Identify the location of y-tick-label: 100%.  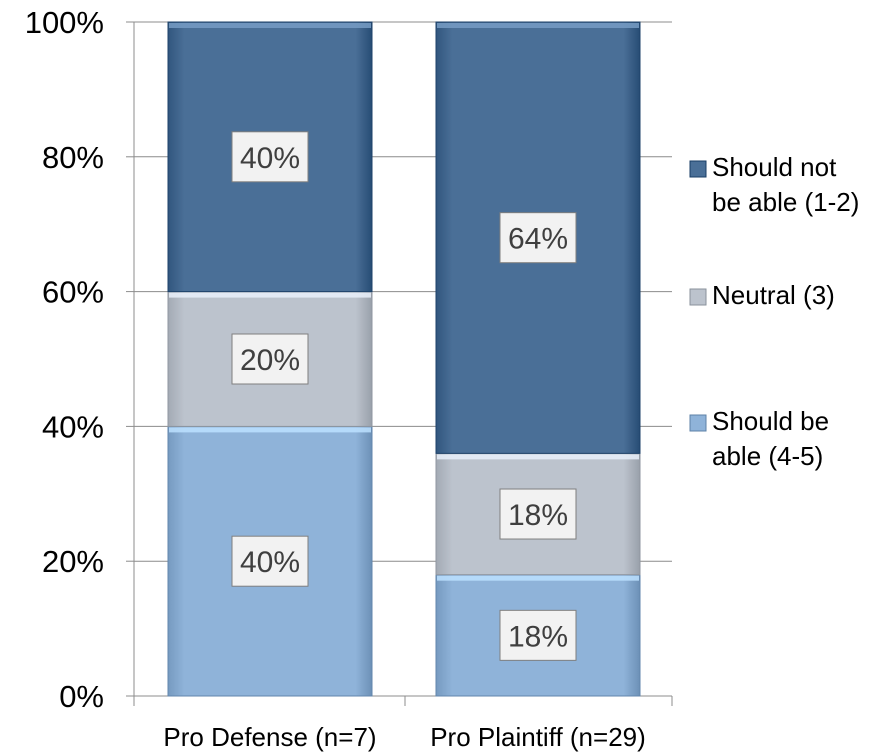
(64, 22).